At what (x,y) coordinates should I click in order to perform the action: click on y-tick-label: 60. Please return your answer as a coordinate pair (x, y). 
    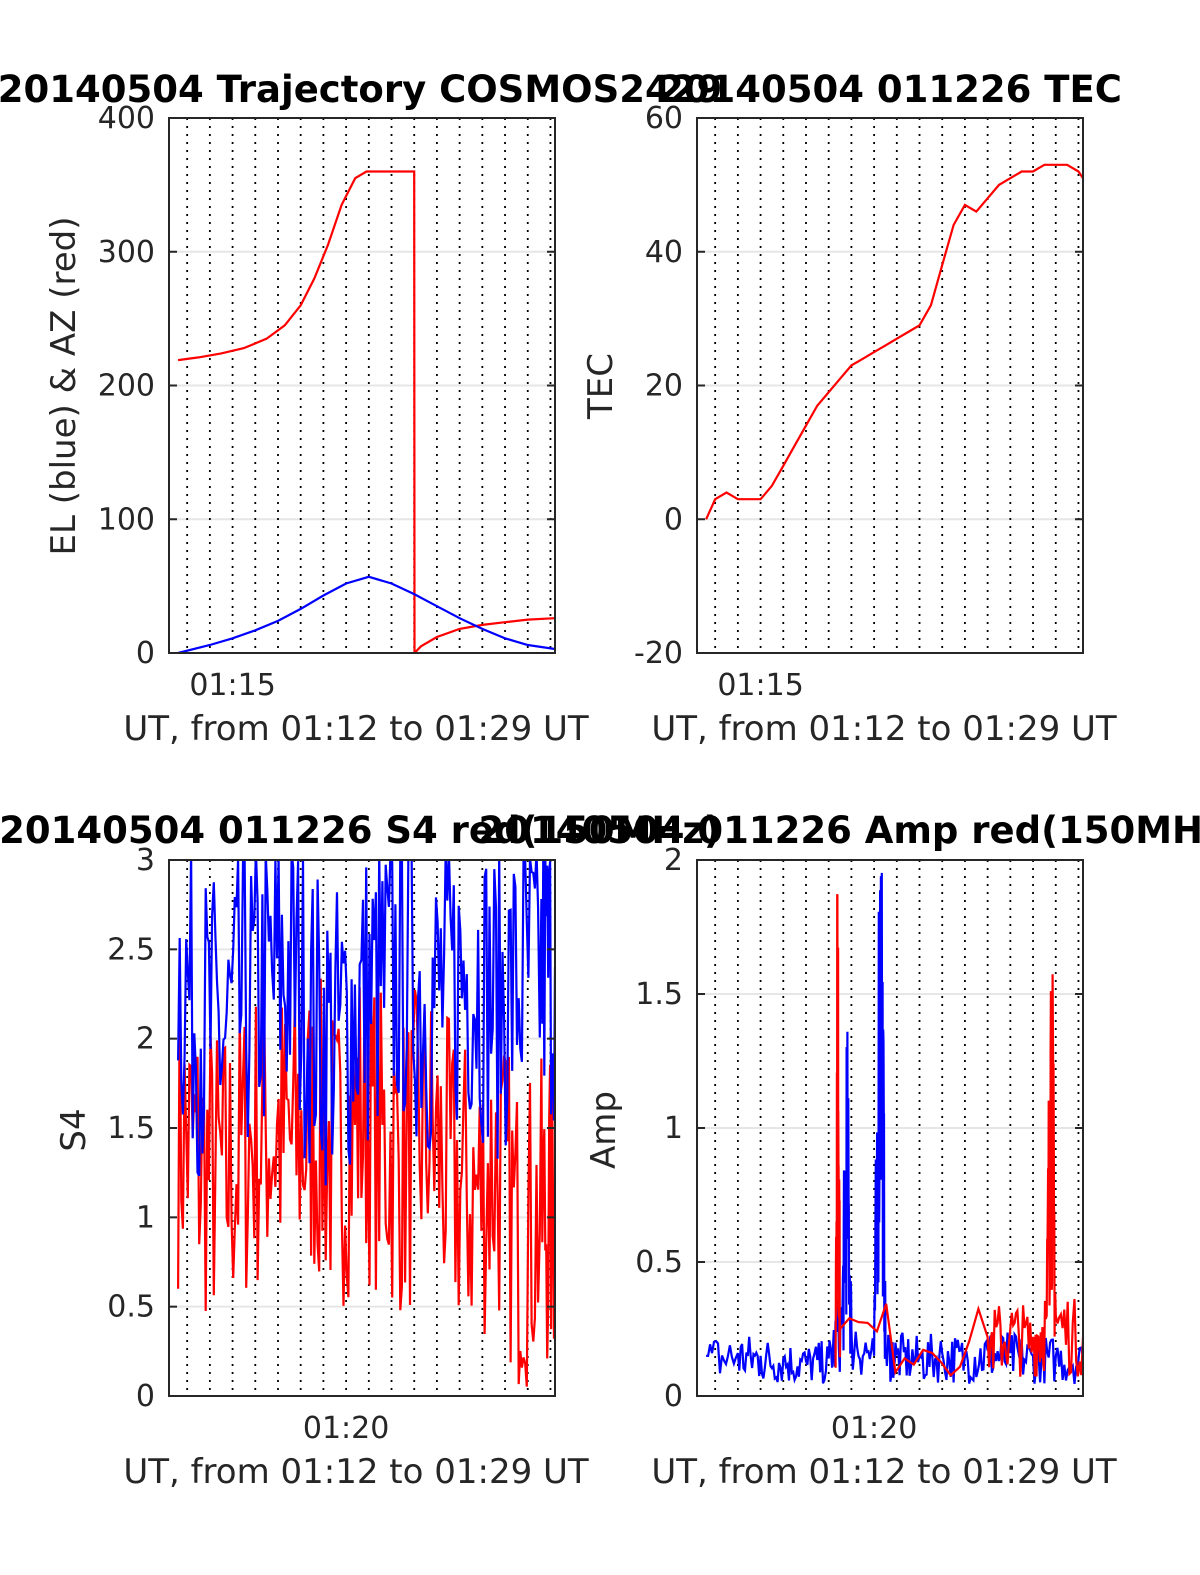
    Looking at the image, I should click on (664, 118).